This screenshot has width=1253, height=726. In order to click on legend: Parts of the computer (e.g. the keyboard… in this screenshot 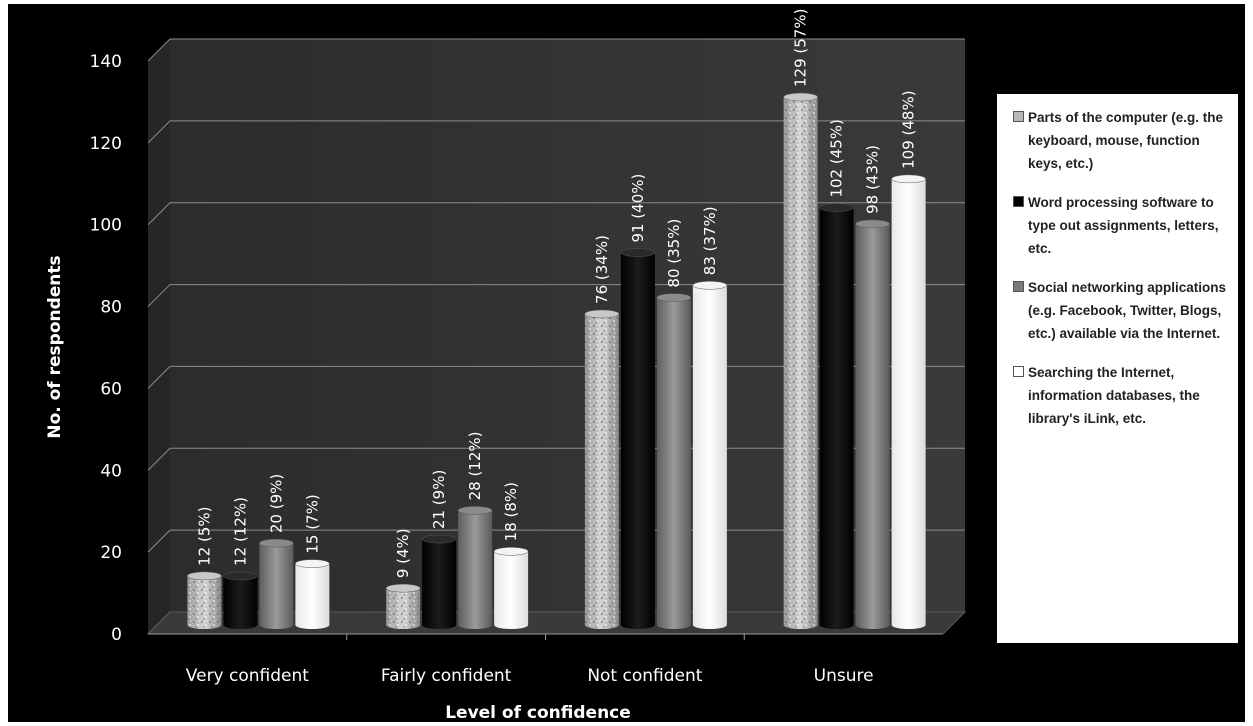, I will do `click(1117, 368)`.